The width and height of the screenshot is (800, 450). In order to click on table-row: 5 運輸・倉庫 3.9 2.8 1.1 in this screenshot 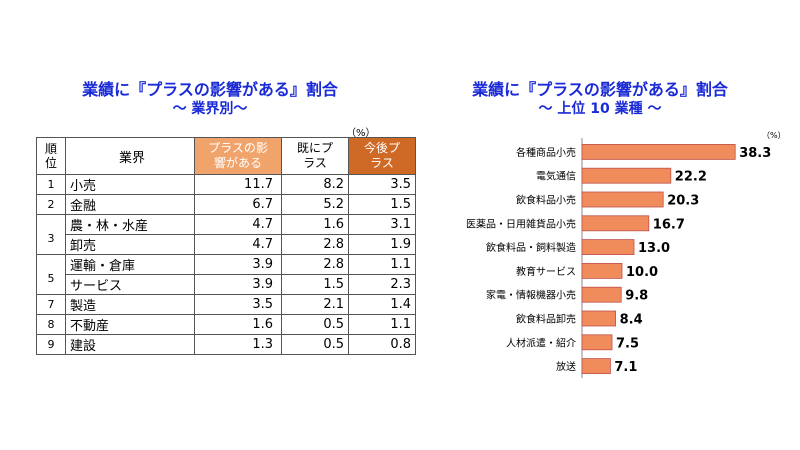, I will do `click(226, 269)`.